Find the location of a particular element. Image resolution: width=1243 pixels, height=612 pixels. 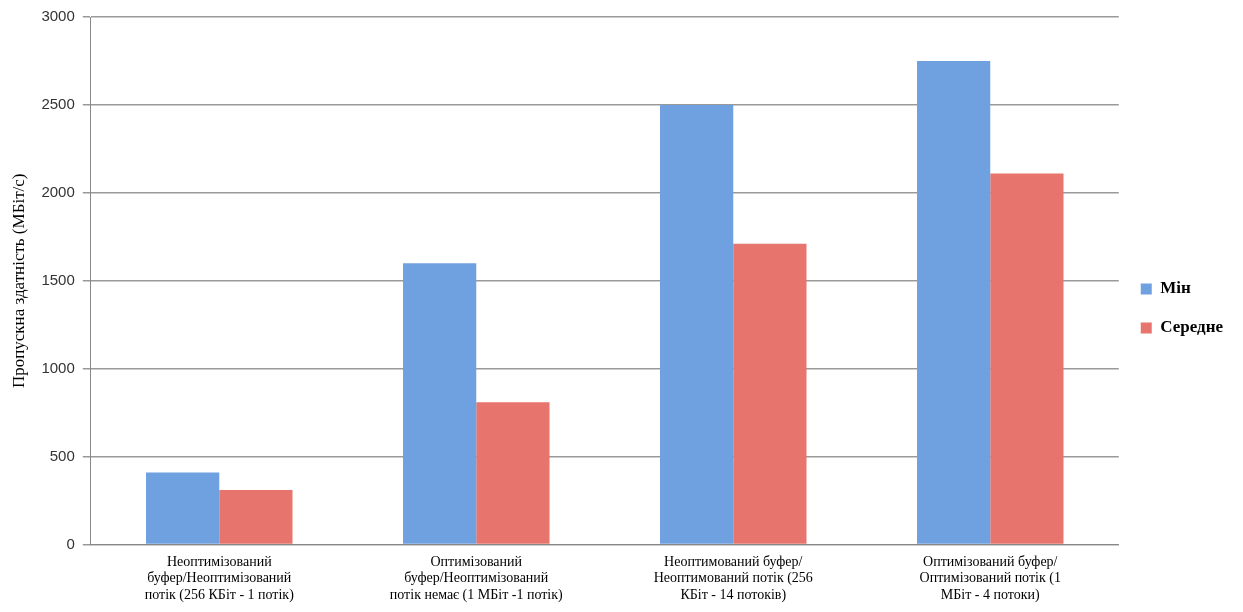

y-tick-label: 1000 is located at coordinates (58, 367).